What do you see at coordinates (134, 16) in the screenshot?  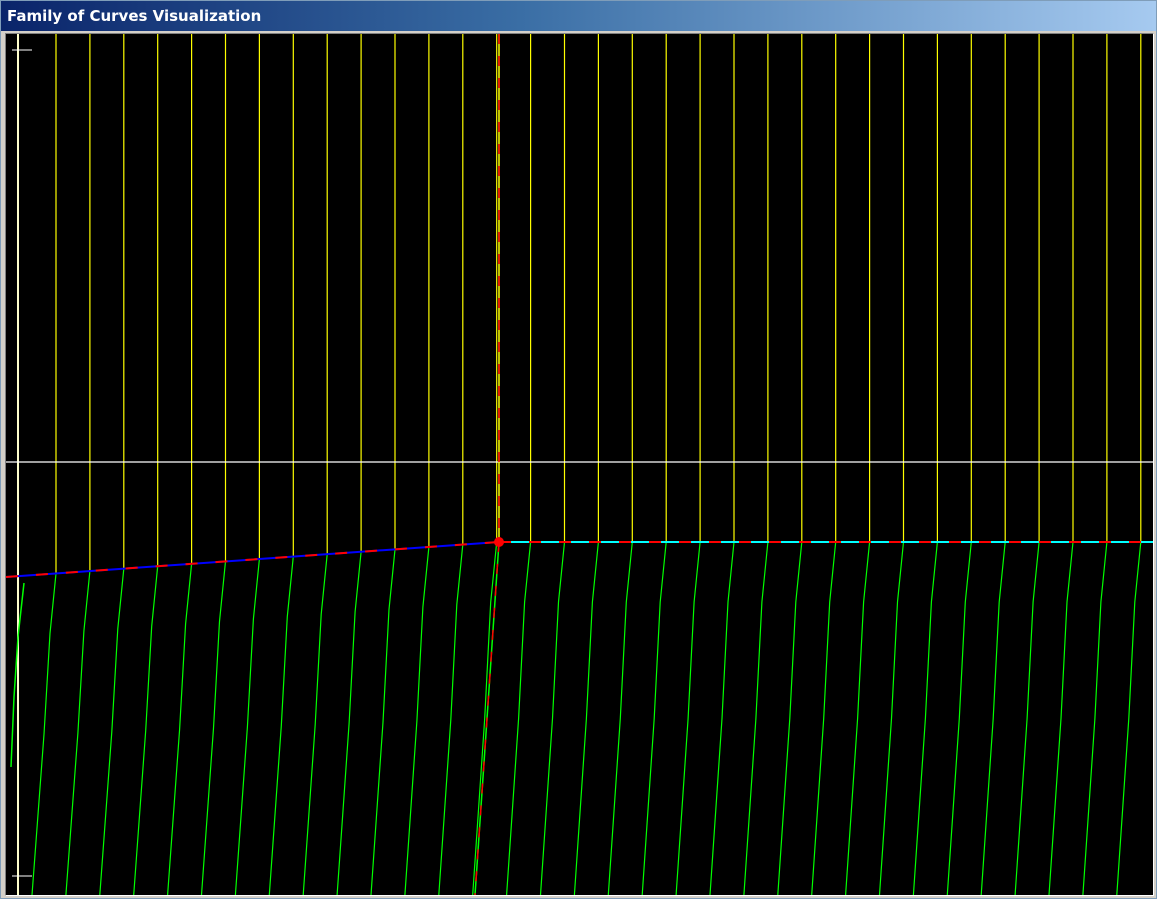 I see `window-title: Family of Curves Visualization` at bounding box center [134, 16].